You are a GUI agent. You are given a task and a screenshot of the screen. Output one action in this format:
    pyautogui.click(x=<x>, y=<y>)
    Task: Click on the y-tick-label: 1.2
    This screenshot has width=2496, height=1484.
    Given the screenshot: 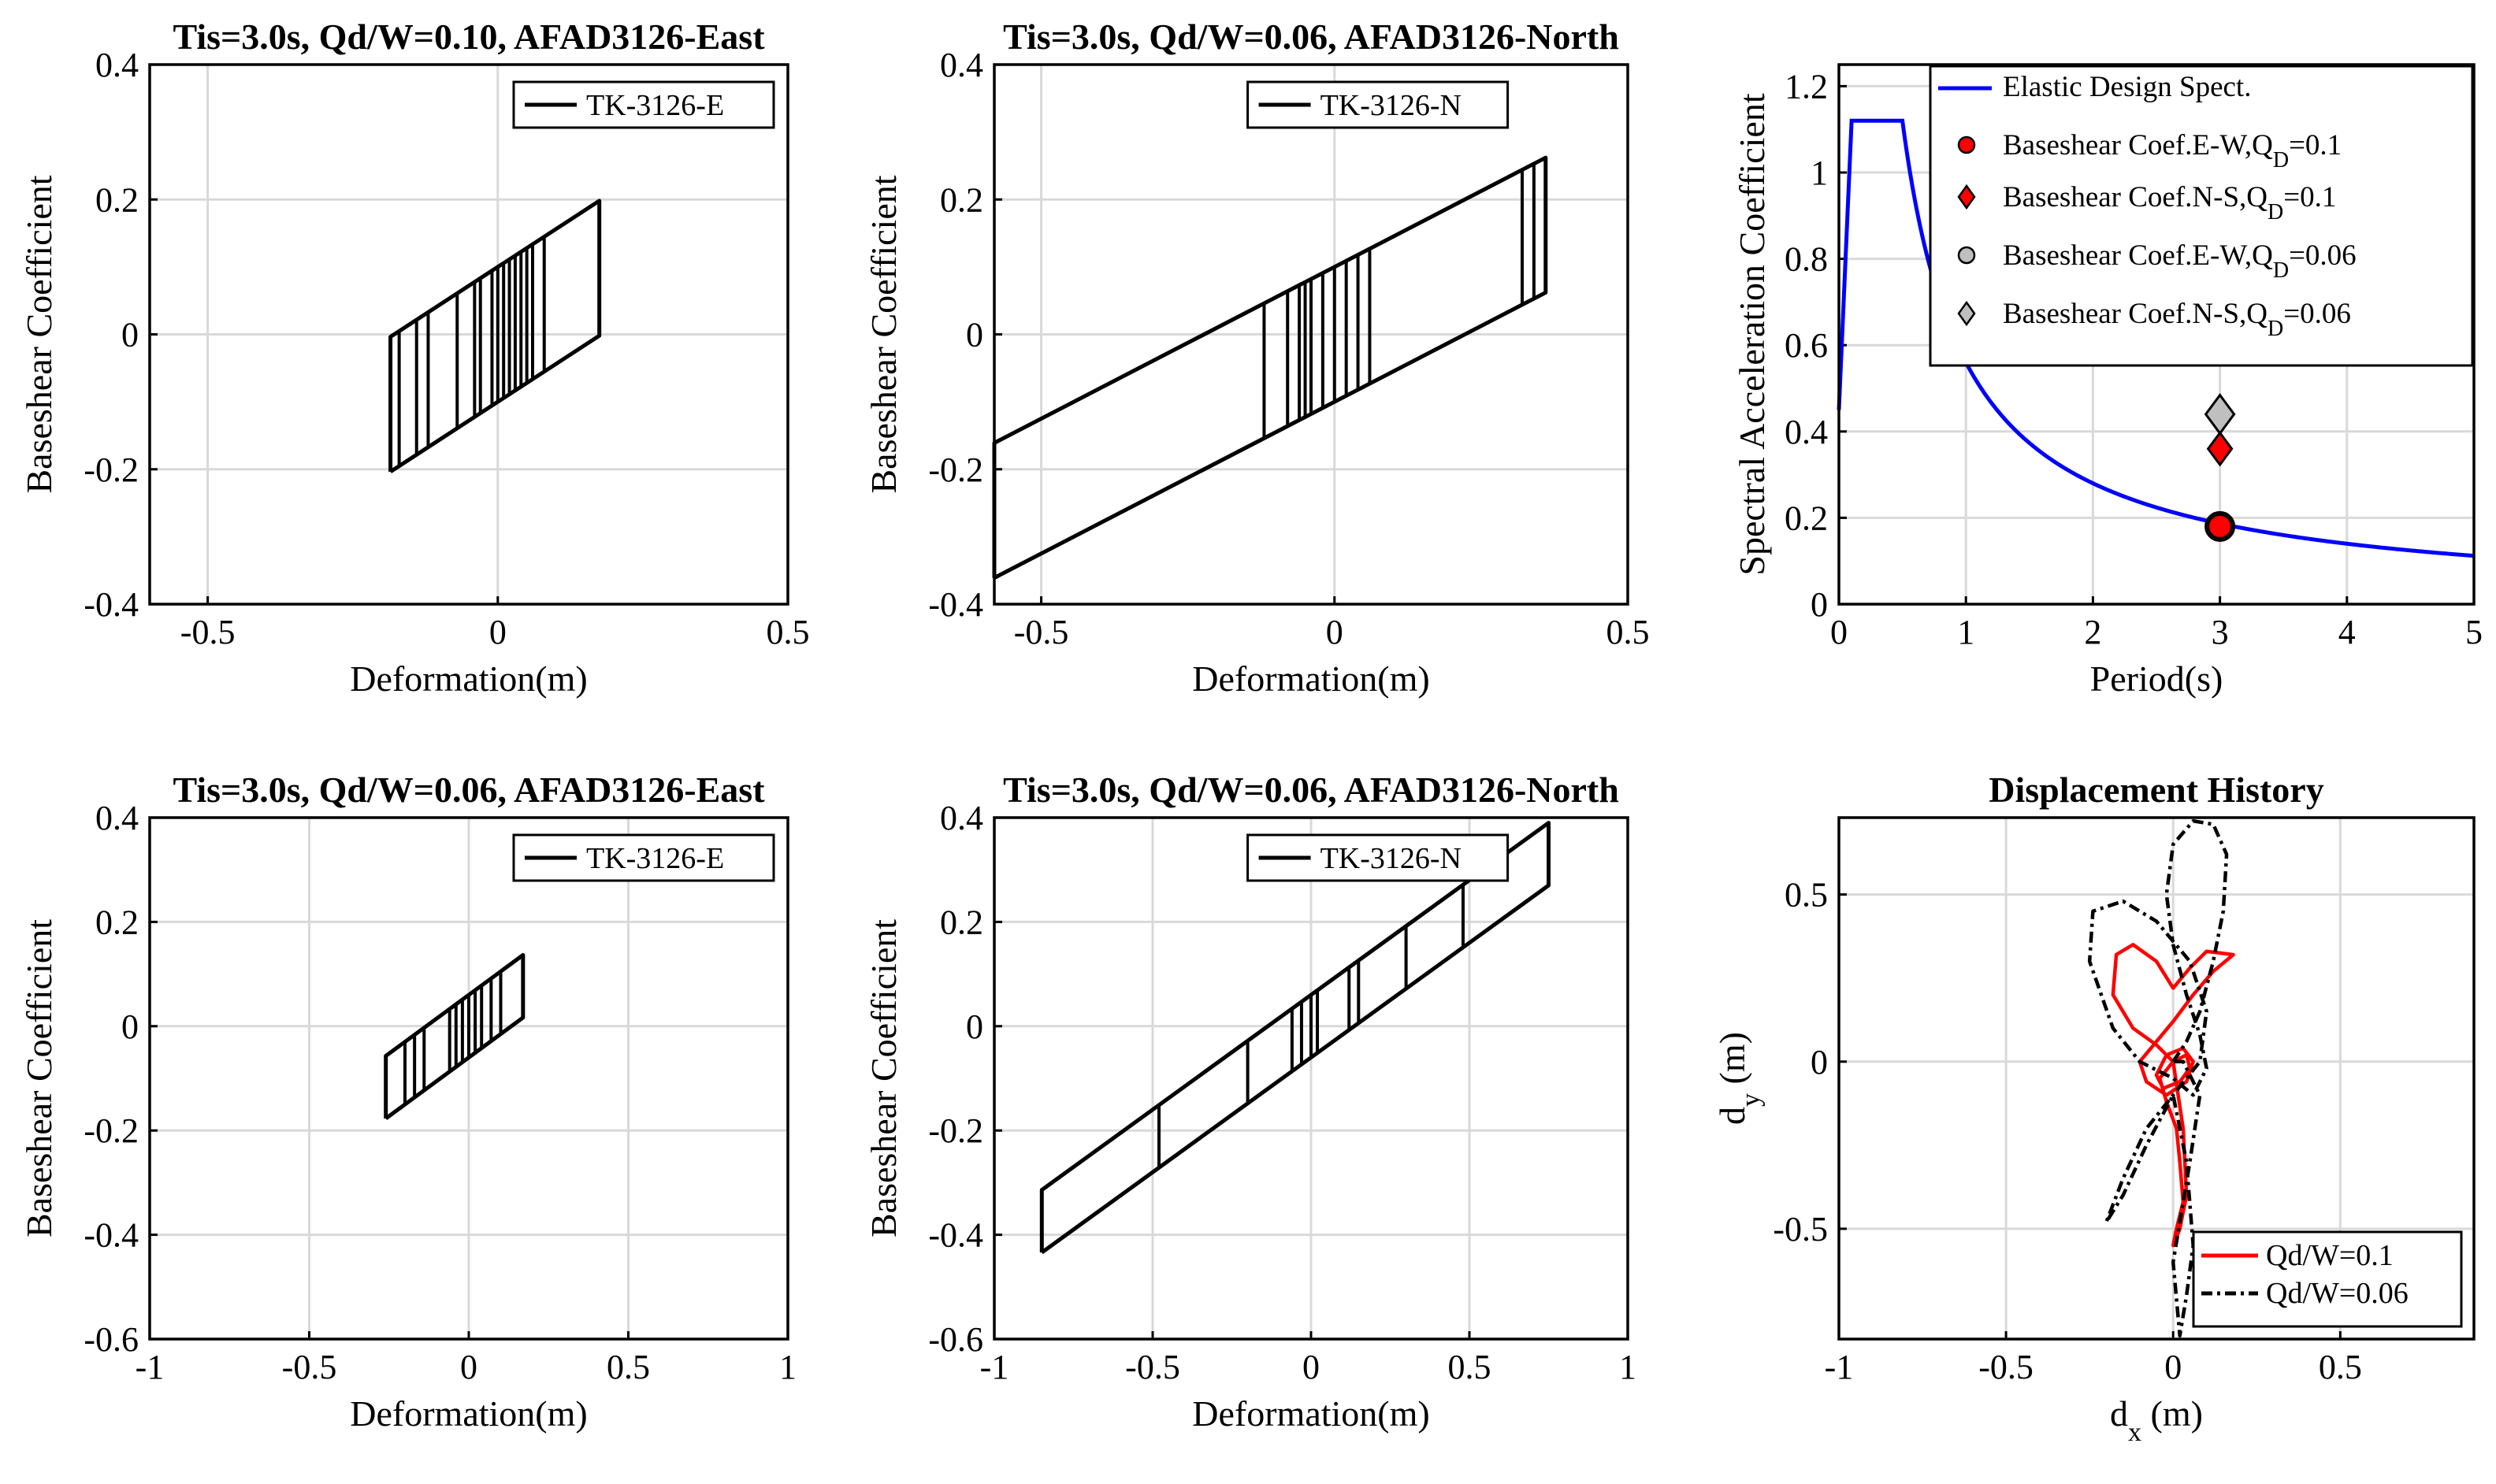 What is the action you would take?
    pyautogui.click(x=1806, y=87)
    